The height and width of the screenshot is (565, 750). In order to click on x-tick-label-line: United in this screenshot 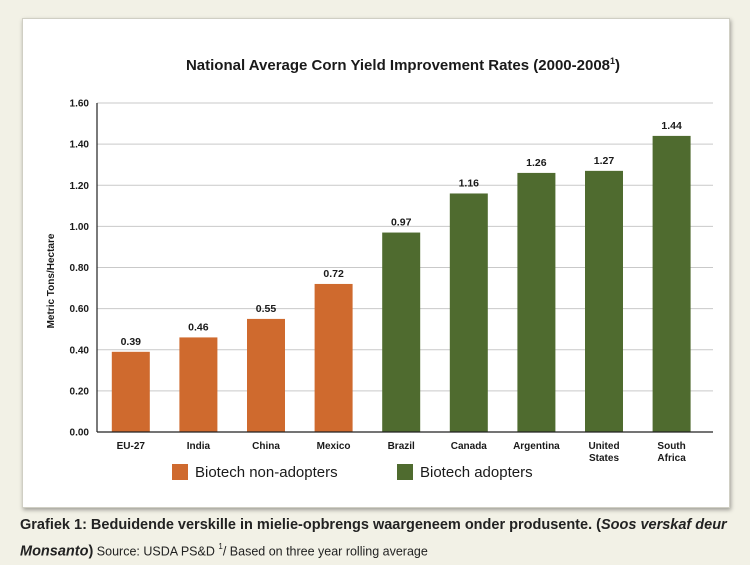, I will do `click(603, 446)`.